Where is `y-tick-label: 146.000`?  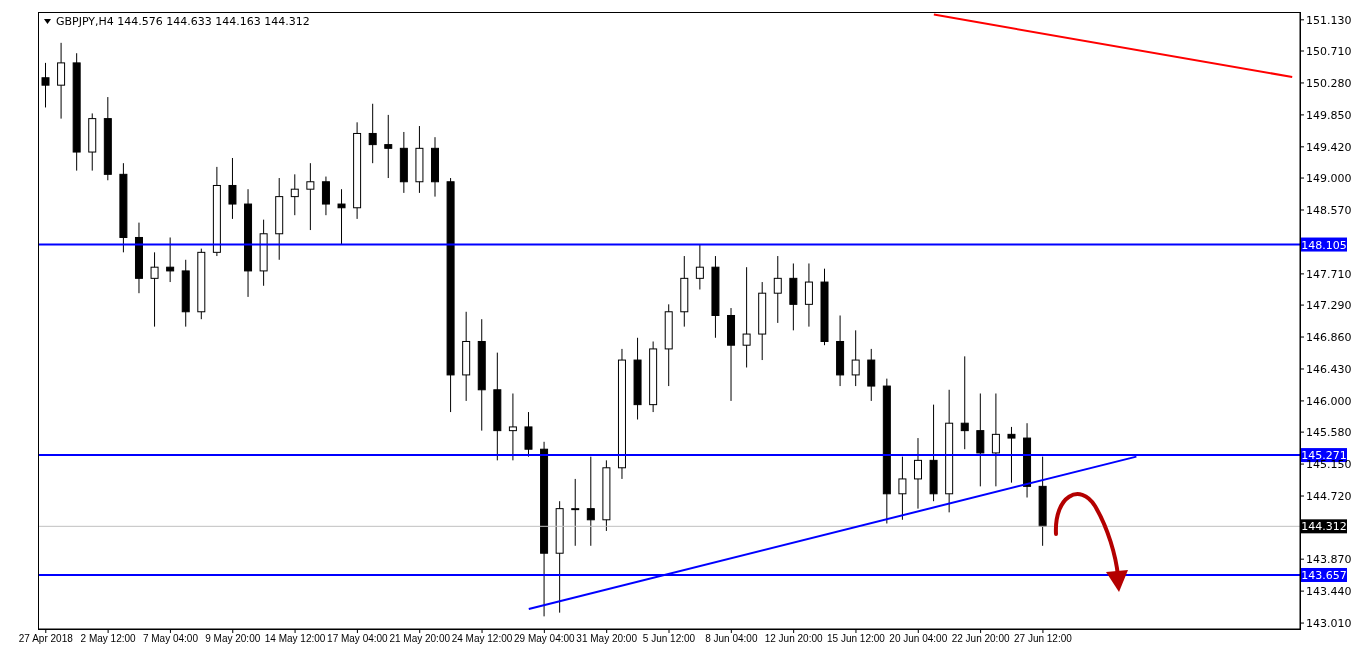
y-tick-label: 146.000 is located at coordinates (1329, 401).